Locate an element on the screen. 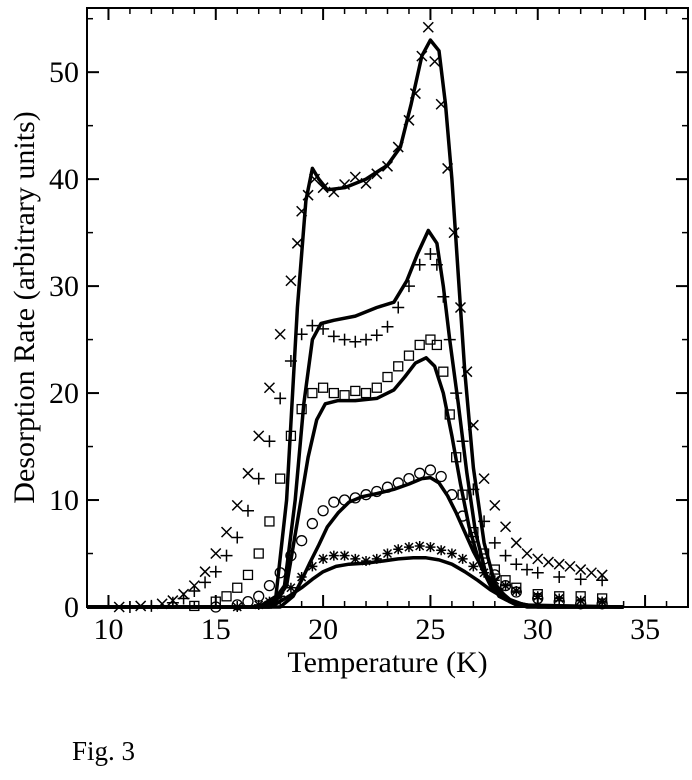  y-axis-label: Desorption Rate (arbitrary units) is located at coordinates (24, 307).